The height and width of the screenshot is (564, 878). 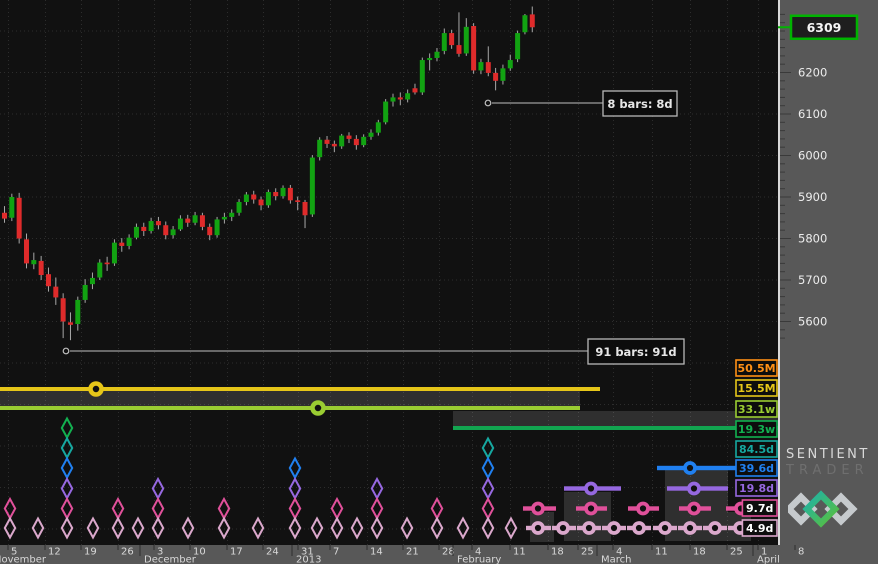 What do you see at coordinates (376, 552) in the screenshot?
I see `date-tick-label: 14` at bounding box center [376, 552].